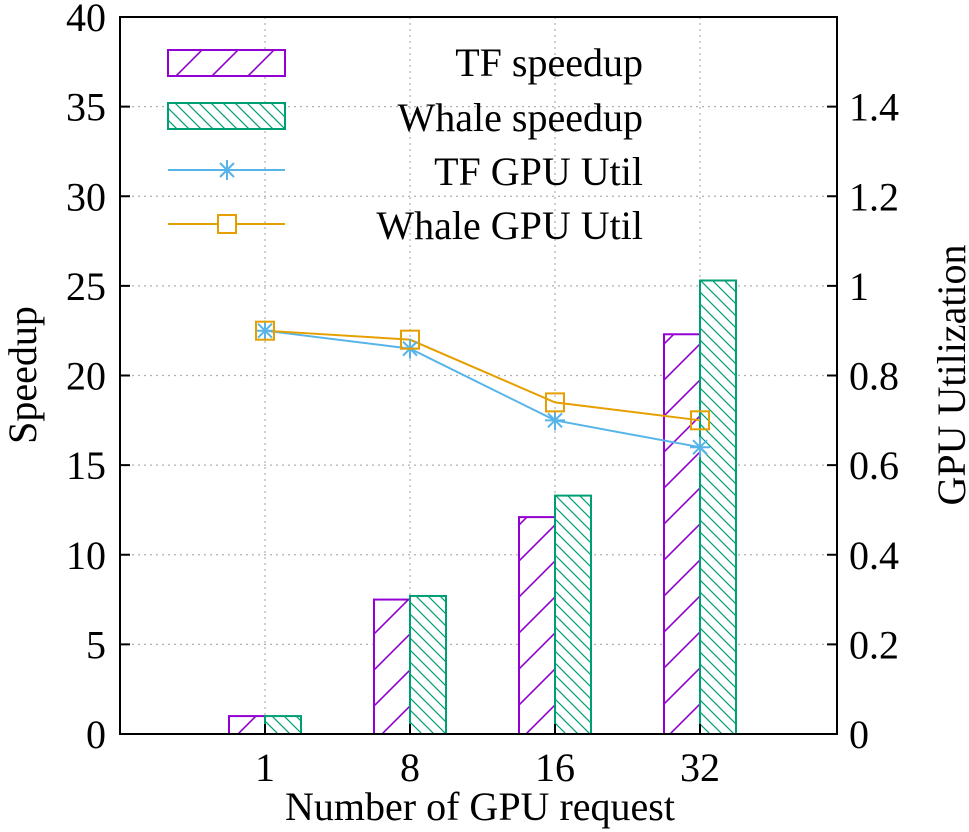  Describe the element at coordinates (480, 806) in the screenshot. I see `x-axis-title: Number of GPU request` at that location.